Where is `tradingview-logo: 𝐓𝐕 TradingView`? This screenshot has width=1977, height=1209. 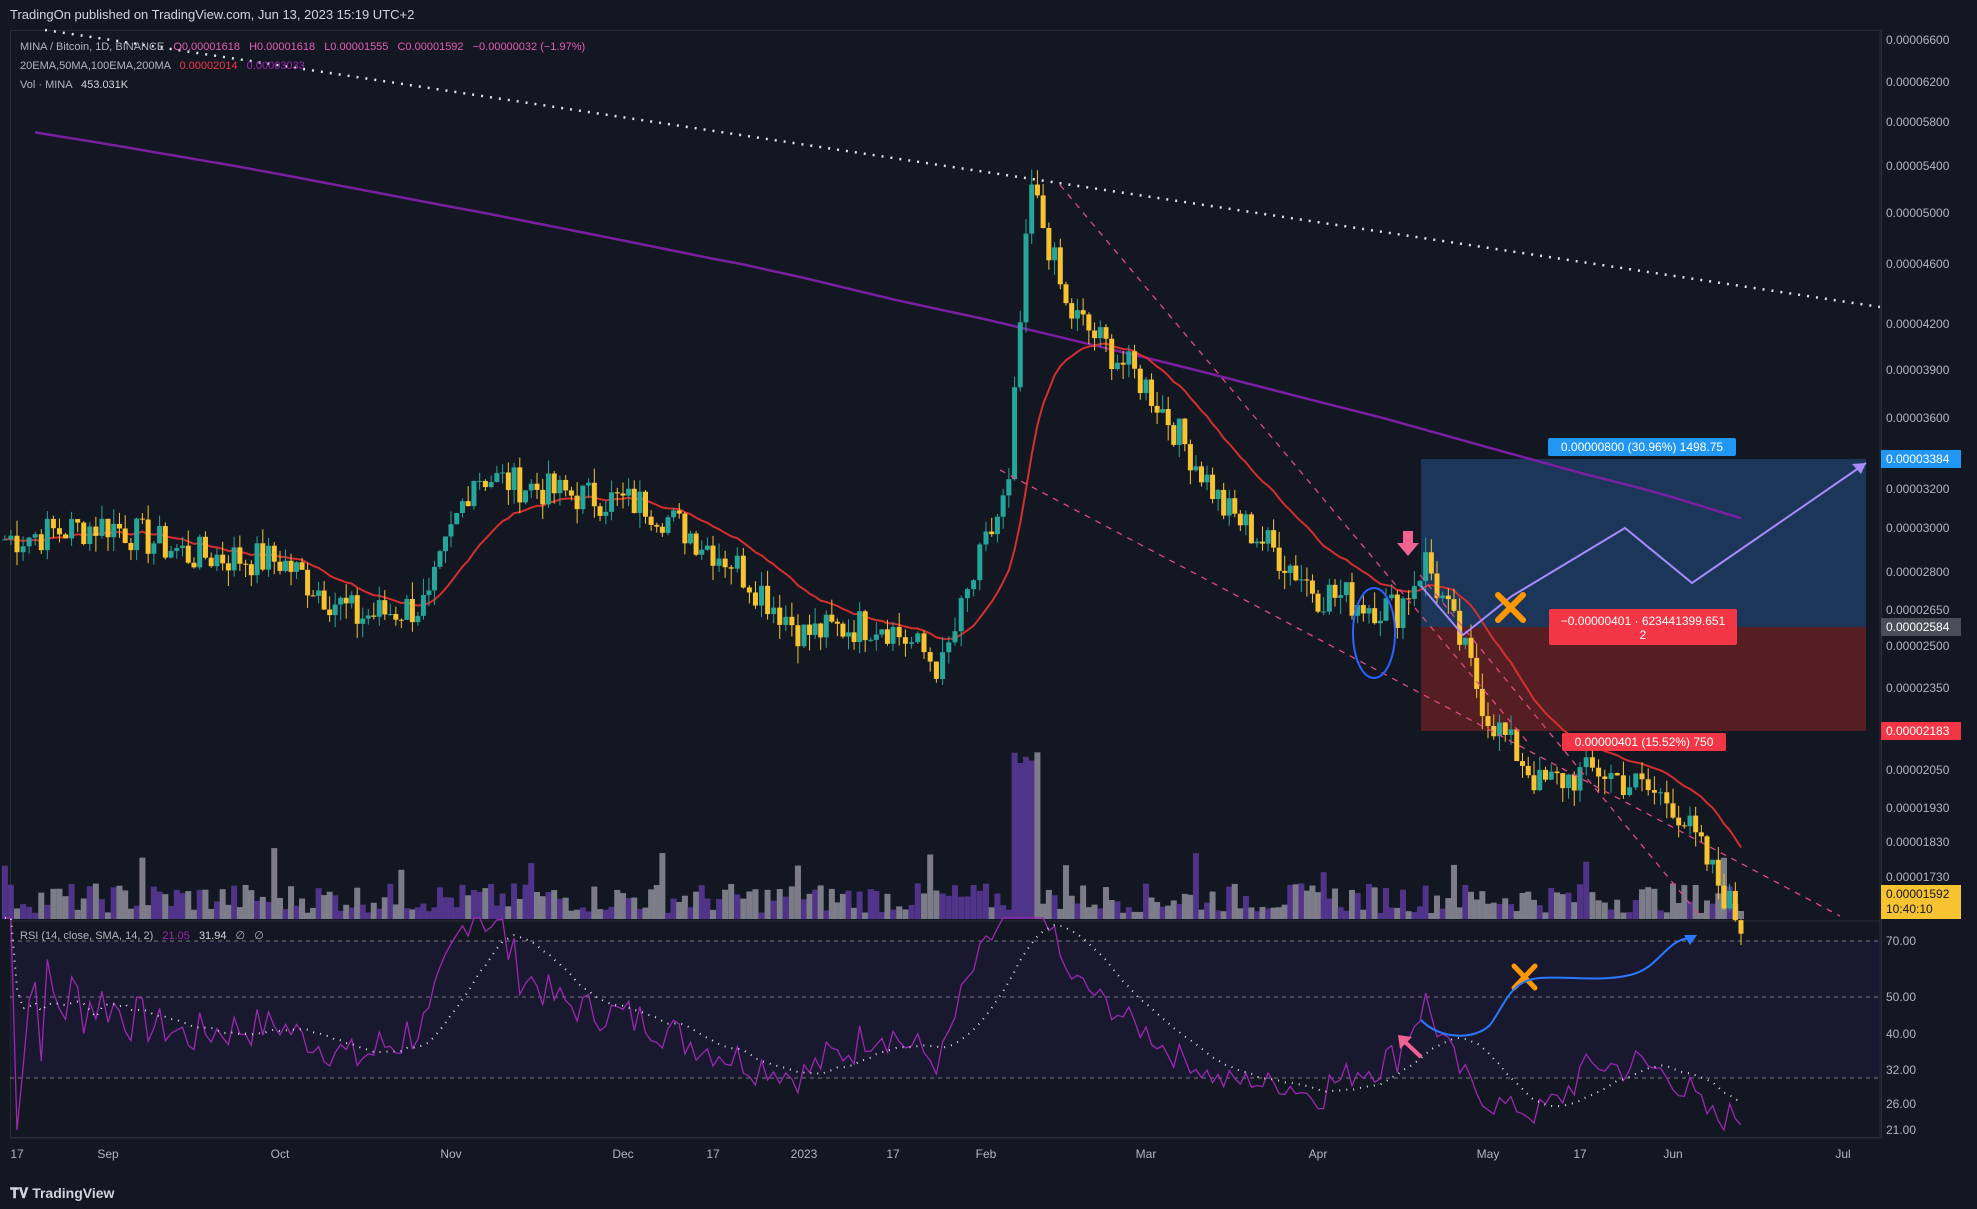
tradingview-logo: 𝐓𝐕 TradingView is located at coordinates (62, 1193).